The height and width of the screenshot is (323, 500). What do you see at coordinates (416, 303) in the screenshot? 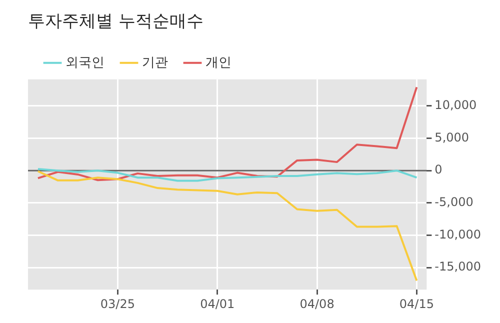
I see `x-tick-label: 04/15` at bounding box center [416, 303].